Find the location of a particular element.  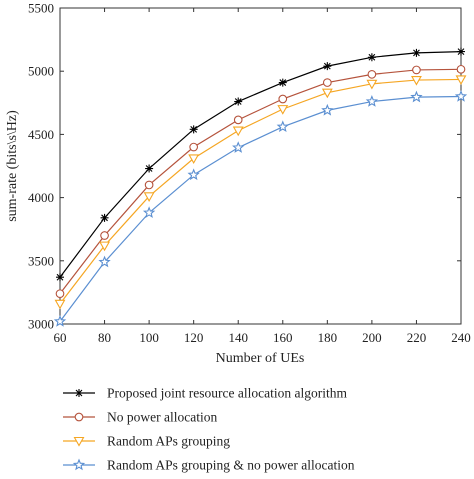

y-axis-label: sum-rate (bits\s\Hz) is located at coordinates (12, 166).